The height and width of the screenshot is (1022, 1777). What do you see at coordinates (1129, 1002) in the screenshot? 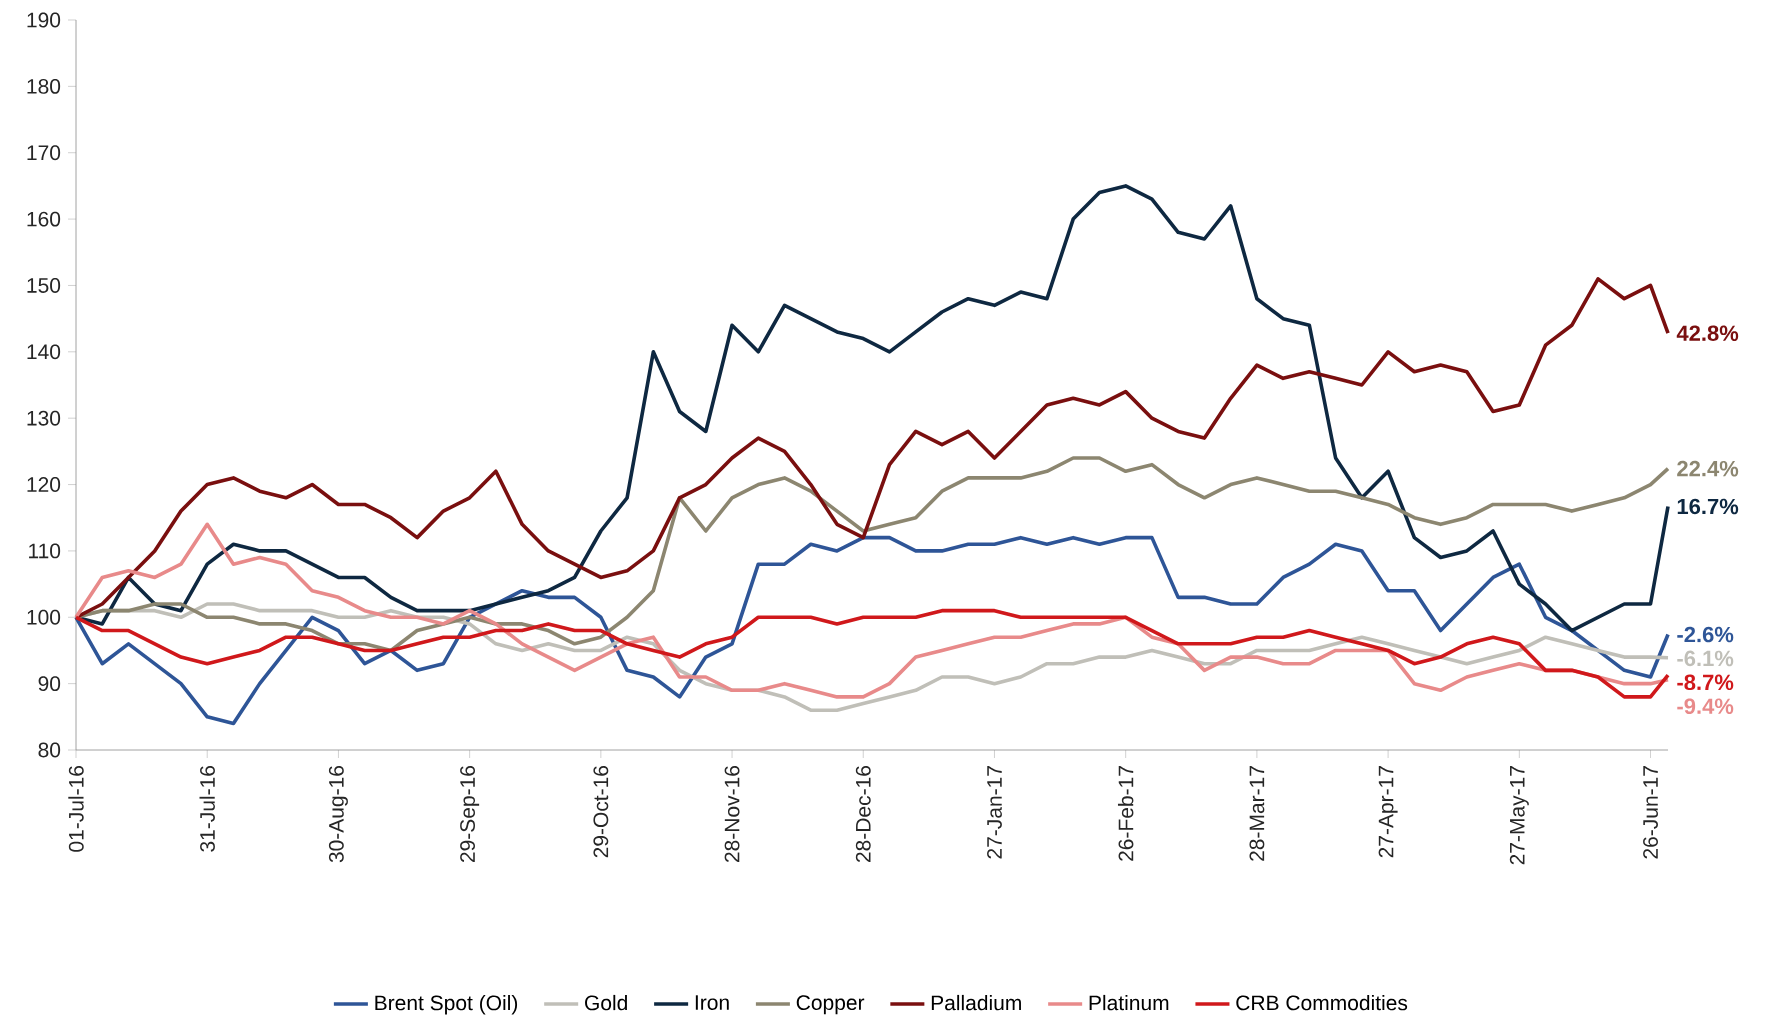
I see `legend-label: Platinum` at bounding box center [1129, 1002].